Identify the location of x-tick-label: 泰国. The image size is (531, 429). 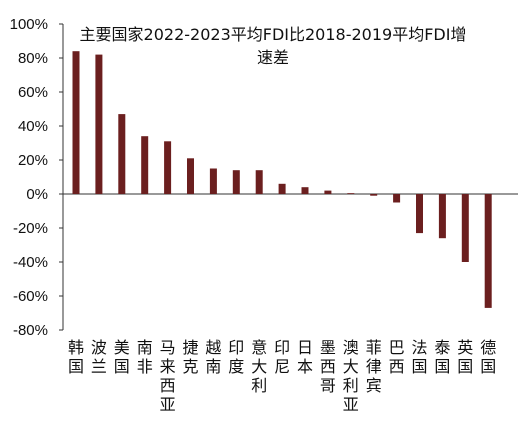
(442, 357).